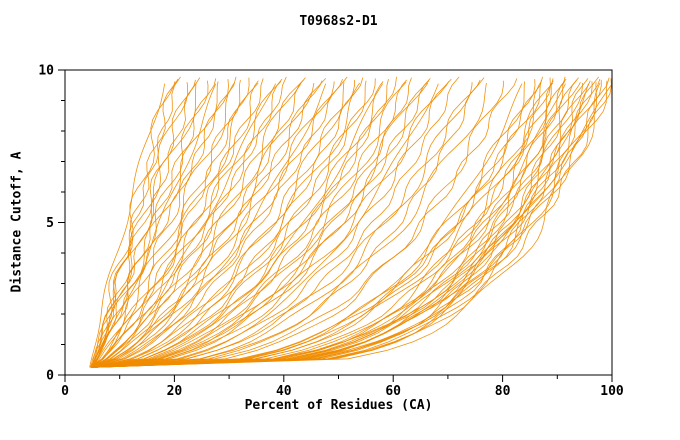  Describe the element at coordinates (46, 71) in the screenshot. I see `tick-label: 10` at that location.